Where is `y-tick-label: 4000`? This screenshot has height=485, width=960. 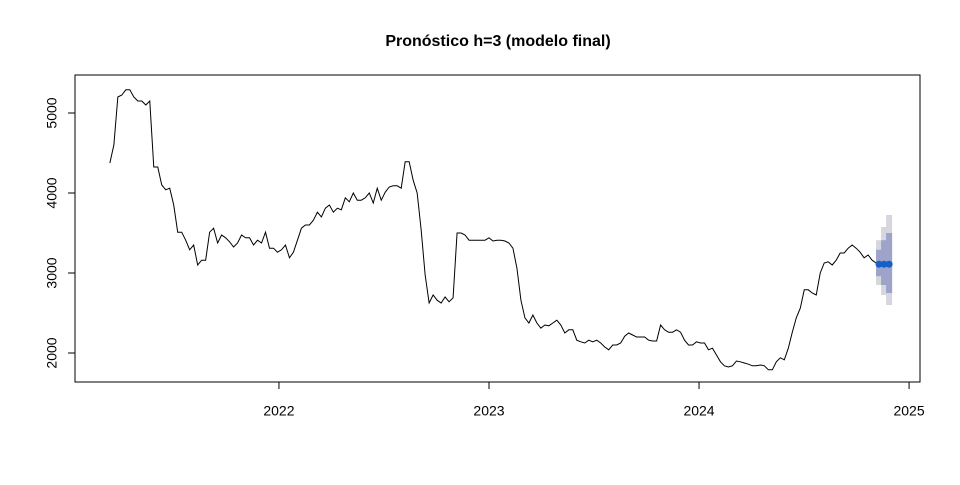 y-tick-label: 4000 is located at coordinates (52, 192).